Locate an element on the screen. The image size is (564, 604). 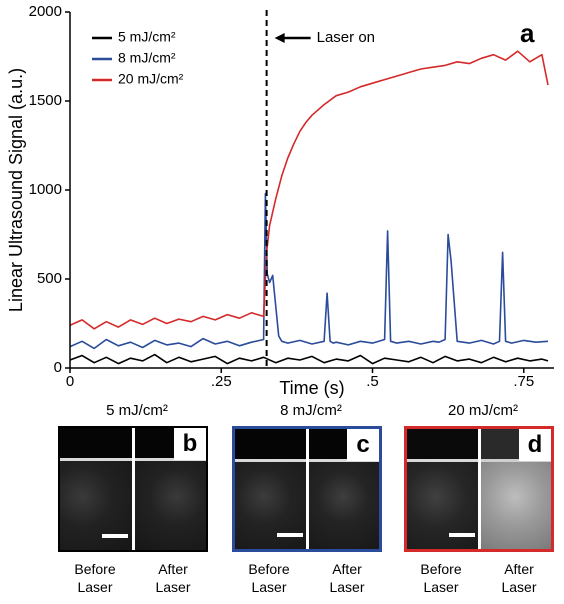
y-tick-label: 1000 is located at coordinates (45, 189).